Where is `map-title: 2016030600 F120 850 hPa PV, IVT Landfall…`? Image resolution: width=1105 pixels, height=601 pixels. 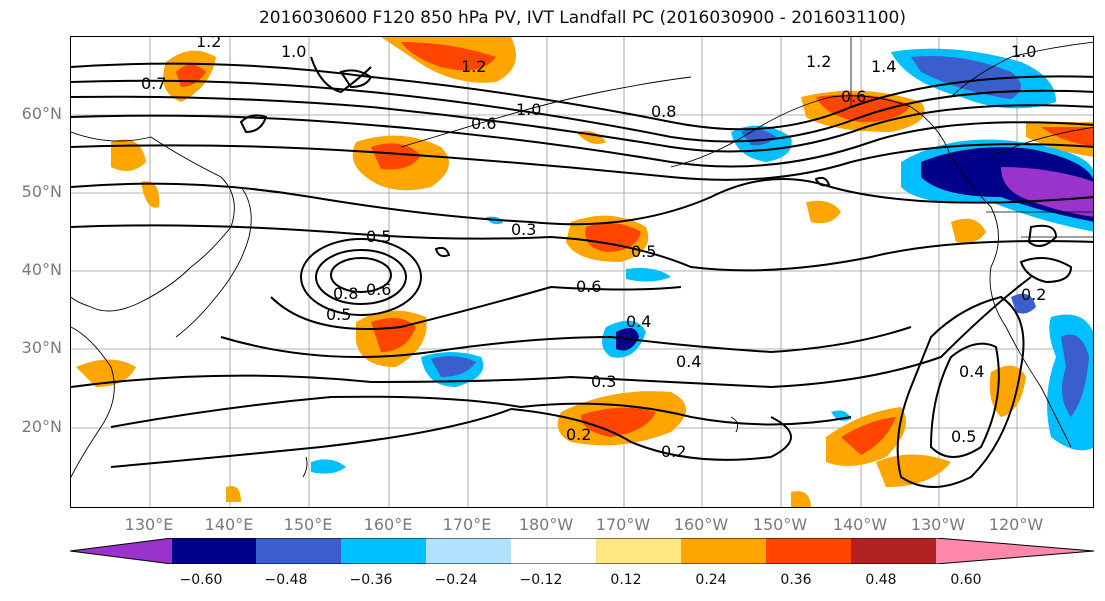 map-title: 2016030600 F120 850 hPa PV, IVT Landfall… is located at coordinates (582, 18).